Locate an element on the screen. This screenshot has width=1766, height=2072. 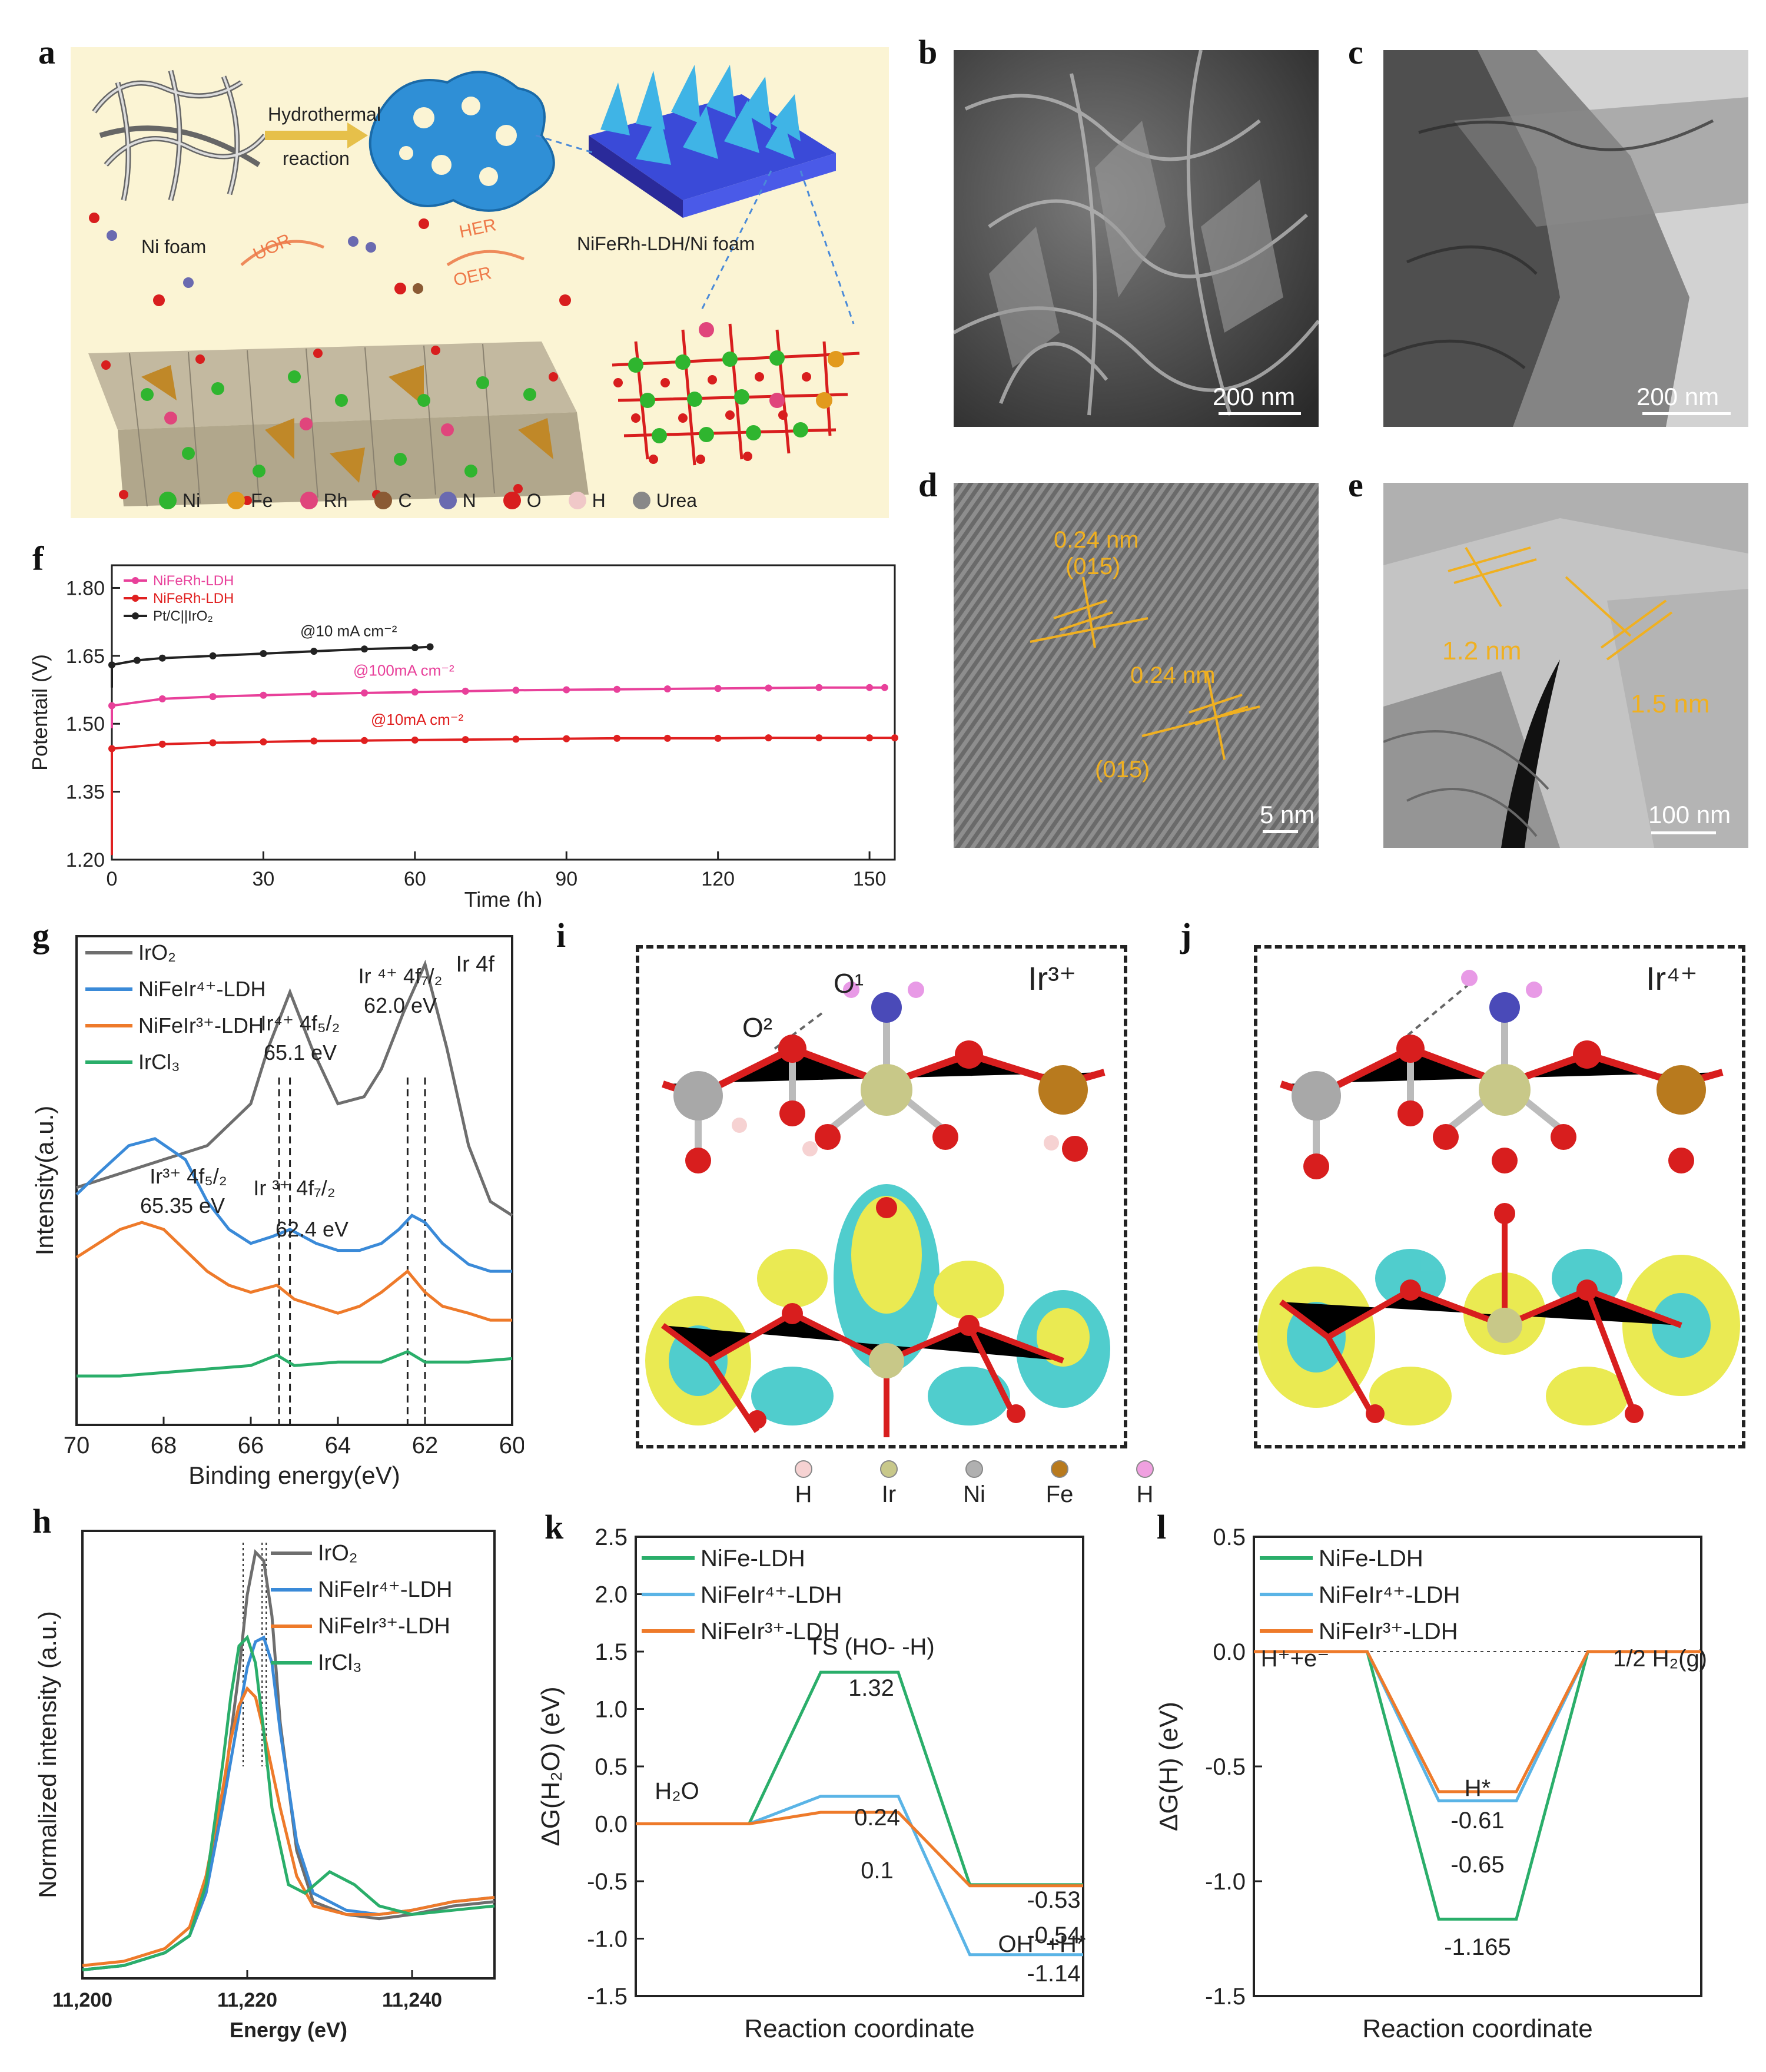
y-tick-label: 1.0 is located at coordinates (611, 1710).